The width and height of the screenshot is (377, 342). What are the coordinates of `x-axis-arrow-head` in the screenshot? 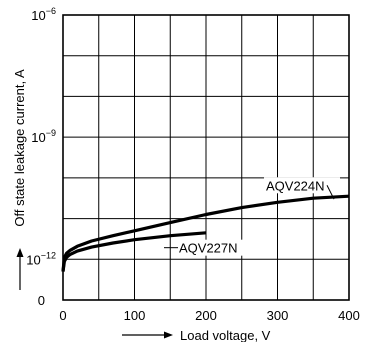 It's located at (168, 335).